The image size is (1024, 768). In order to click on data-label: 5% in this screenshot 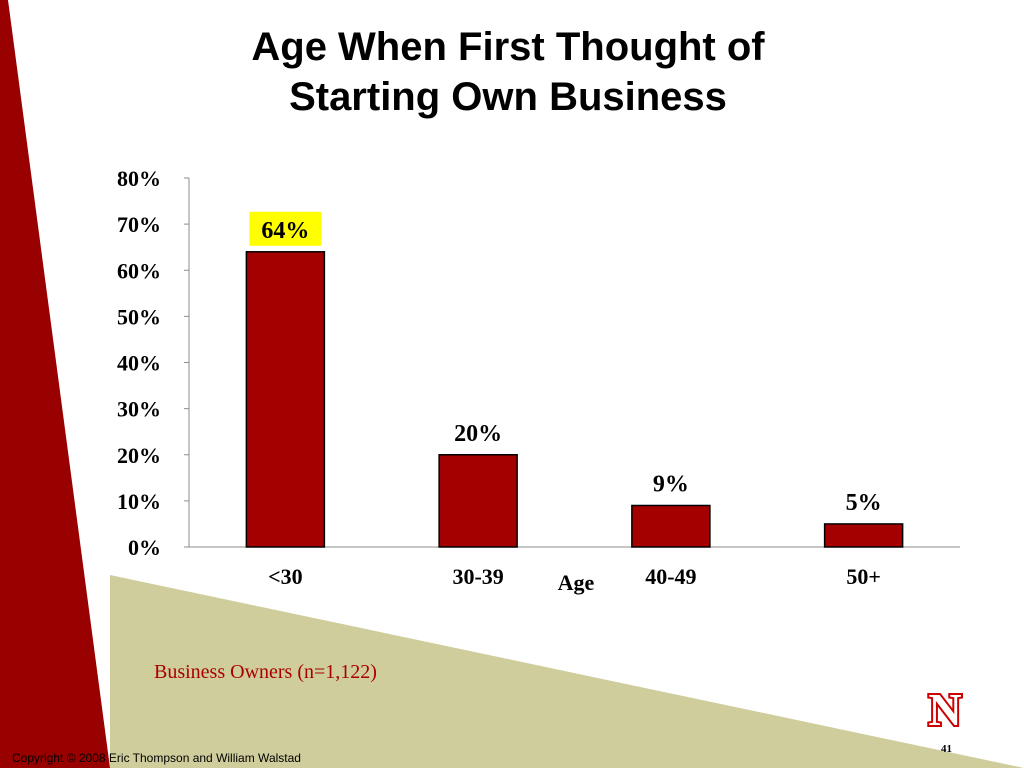, I will do `click(864, 503)`.